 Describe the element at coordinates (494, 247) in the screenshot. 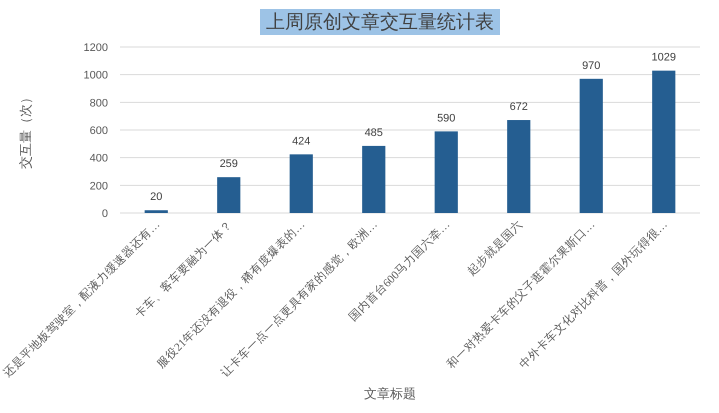

I see `x-tick-label: 起步就是国六` at that location.